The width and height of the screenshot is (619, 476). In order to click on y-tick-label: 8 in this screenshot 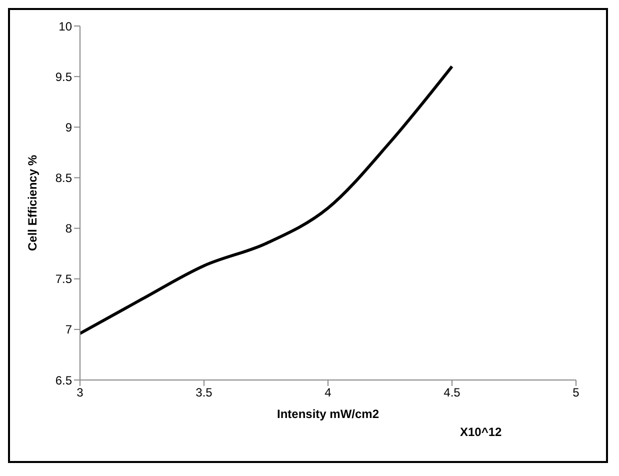, I will do `click(68, 229)`.